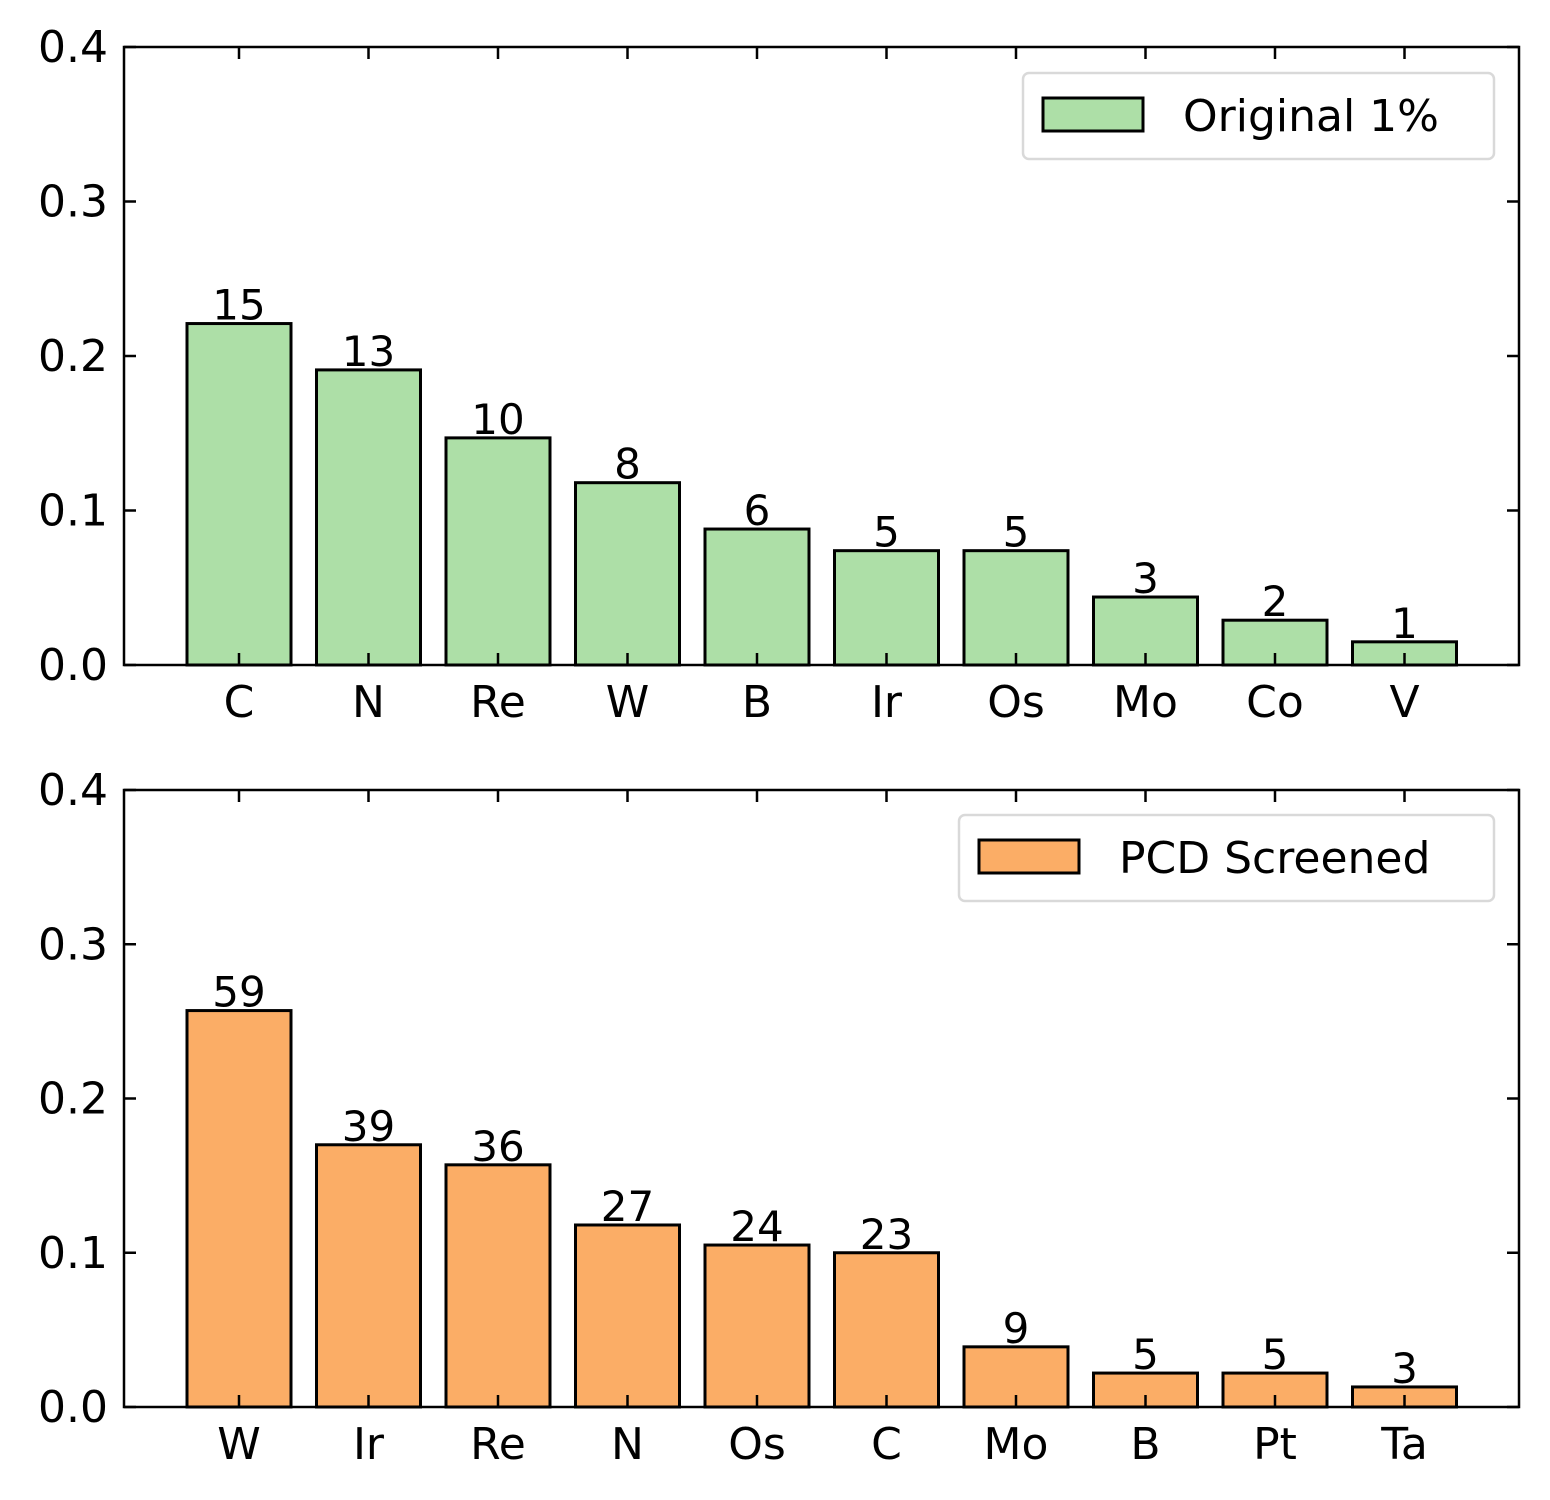 This screenshot has width=1550, height=1500. What do you see at coordinates (757, 510) in the screenshot?
I see `bar-count-label-B: 6` at bounding box center [757, 510].